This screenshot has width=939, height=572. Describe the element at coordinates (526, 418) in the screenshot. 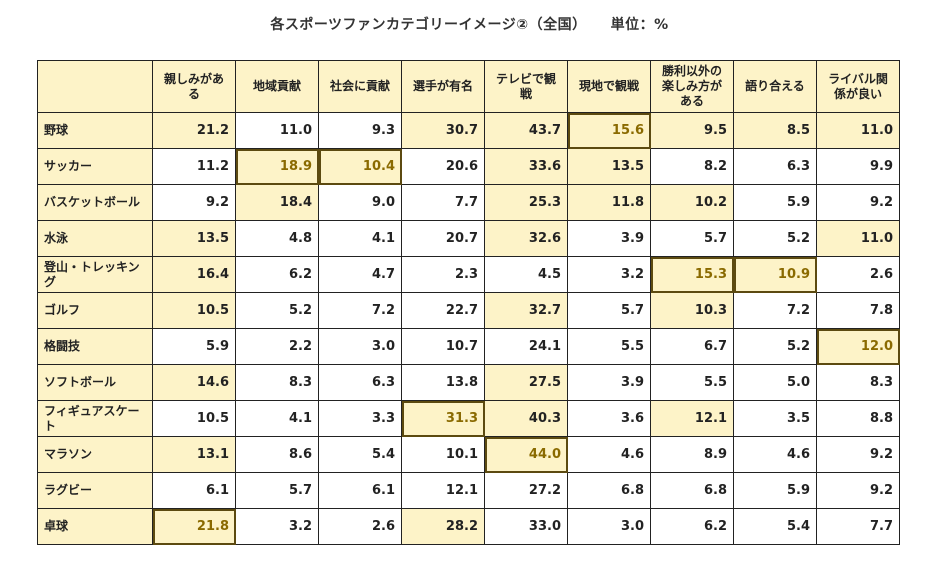

I see `data-cell: 40.3` at that location.